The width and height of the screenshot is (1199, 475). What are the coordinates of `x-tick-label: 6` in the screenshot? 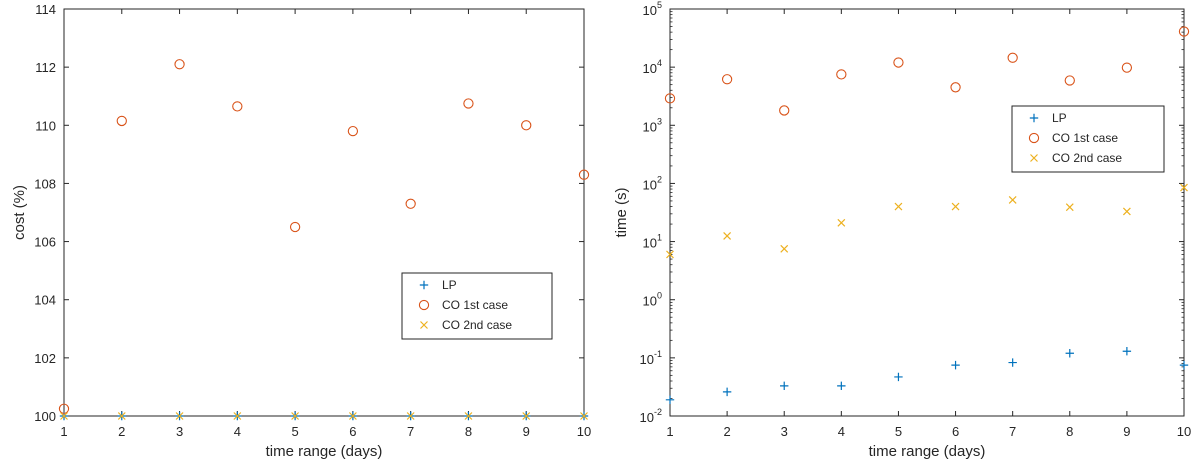 It's located at (955, 431).